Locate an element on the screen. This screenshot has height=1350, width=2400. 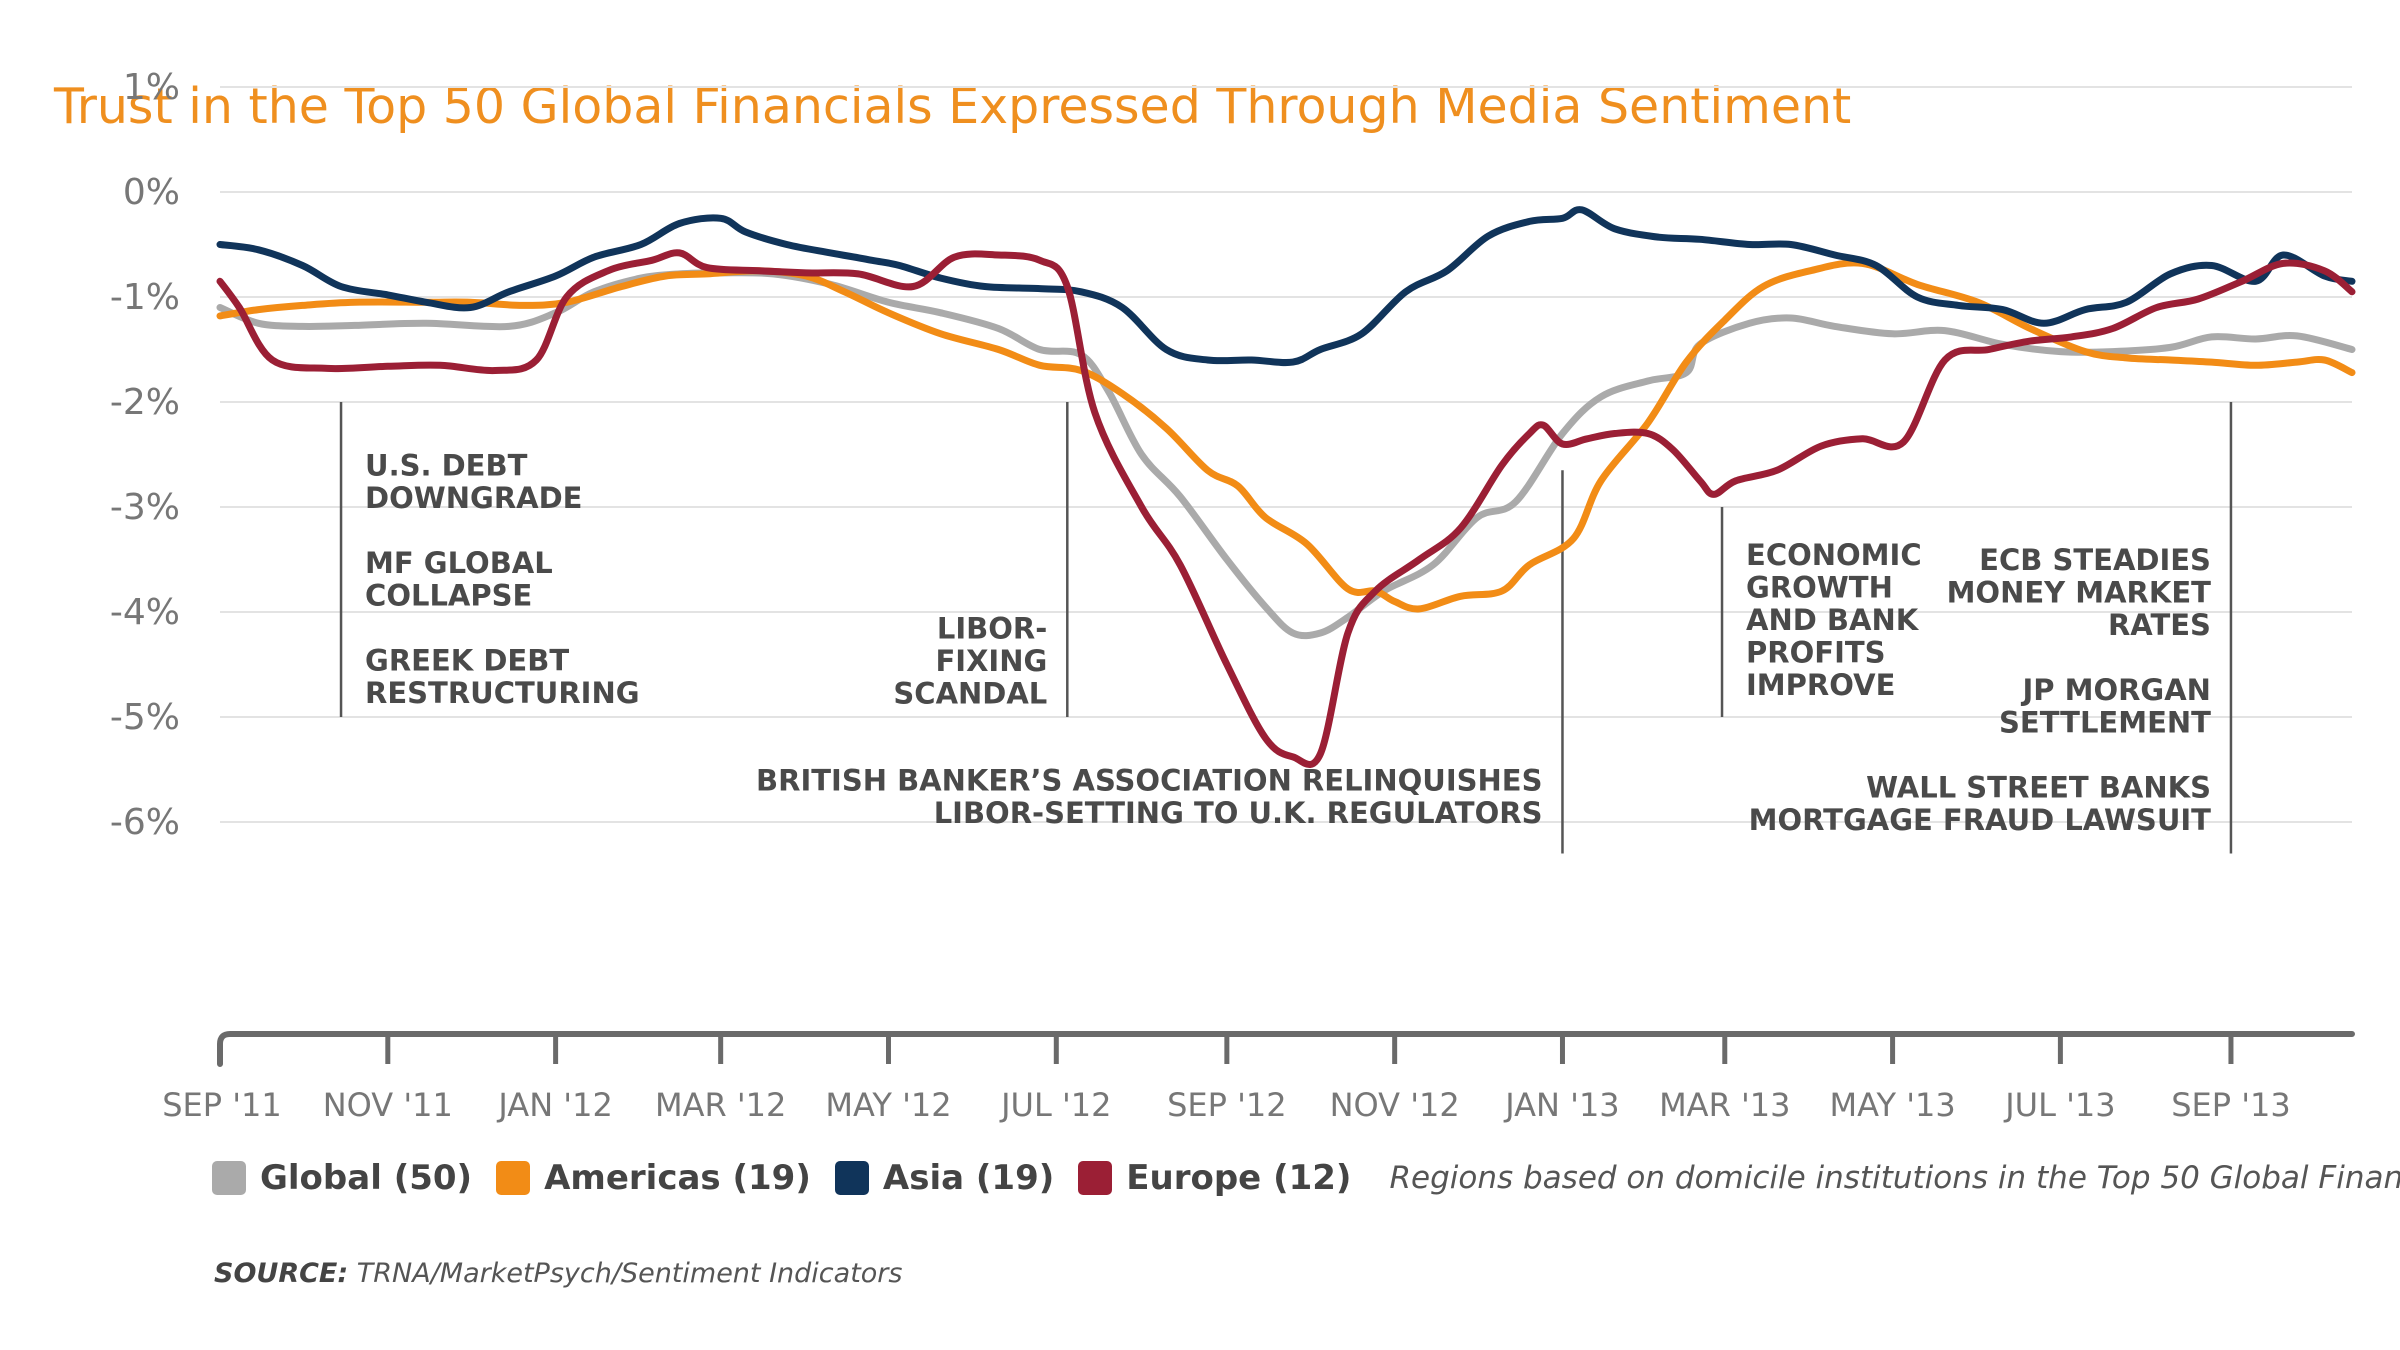
annotation-label: LIBOR- is located at coordinates (992, 628).